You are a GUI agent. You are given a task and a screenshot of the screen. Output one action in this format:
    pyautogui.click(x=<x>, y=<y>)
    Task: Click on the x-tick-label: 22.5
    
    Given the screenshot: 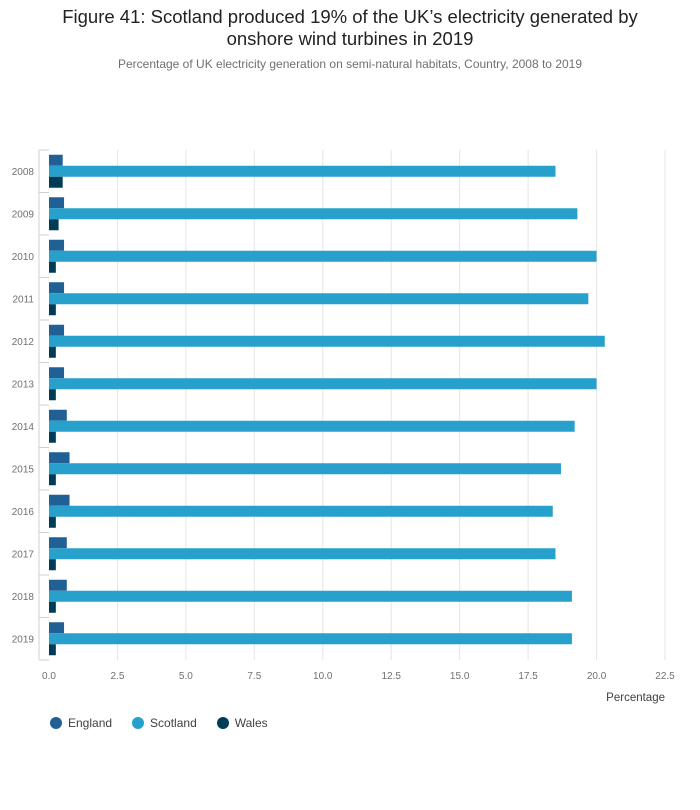 What is the action you would take?
    pyautogui.click(x=665, y=676)
    